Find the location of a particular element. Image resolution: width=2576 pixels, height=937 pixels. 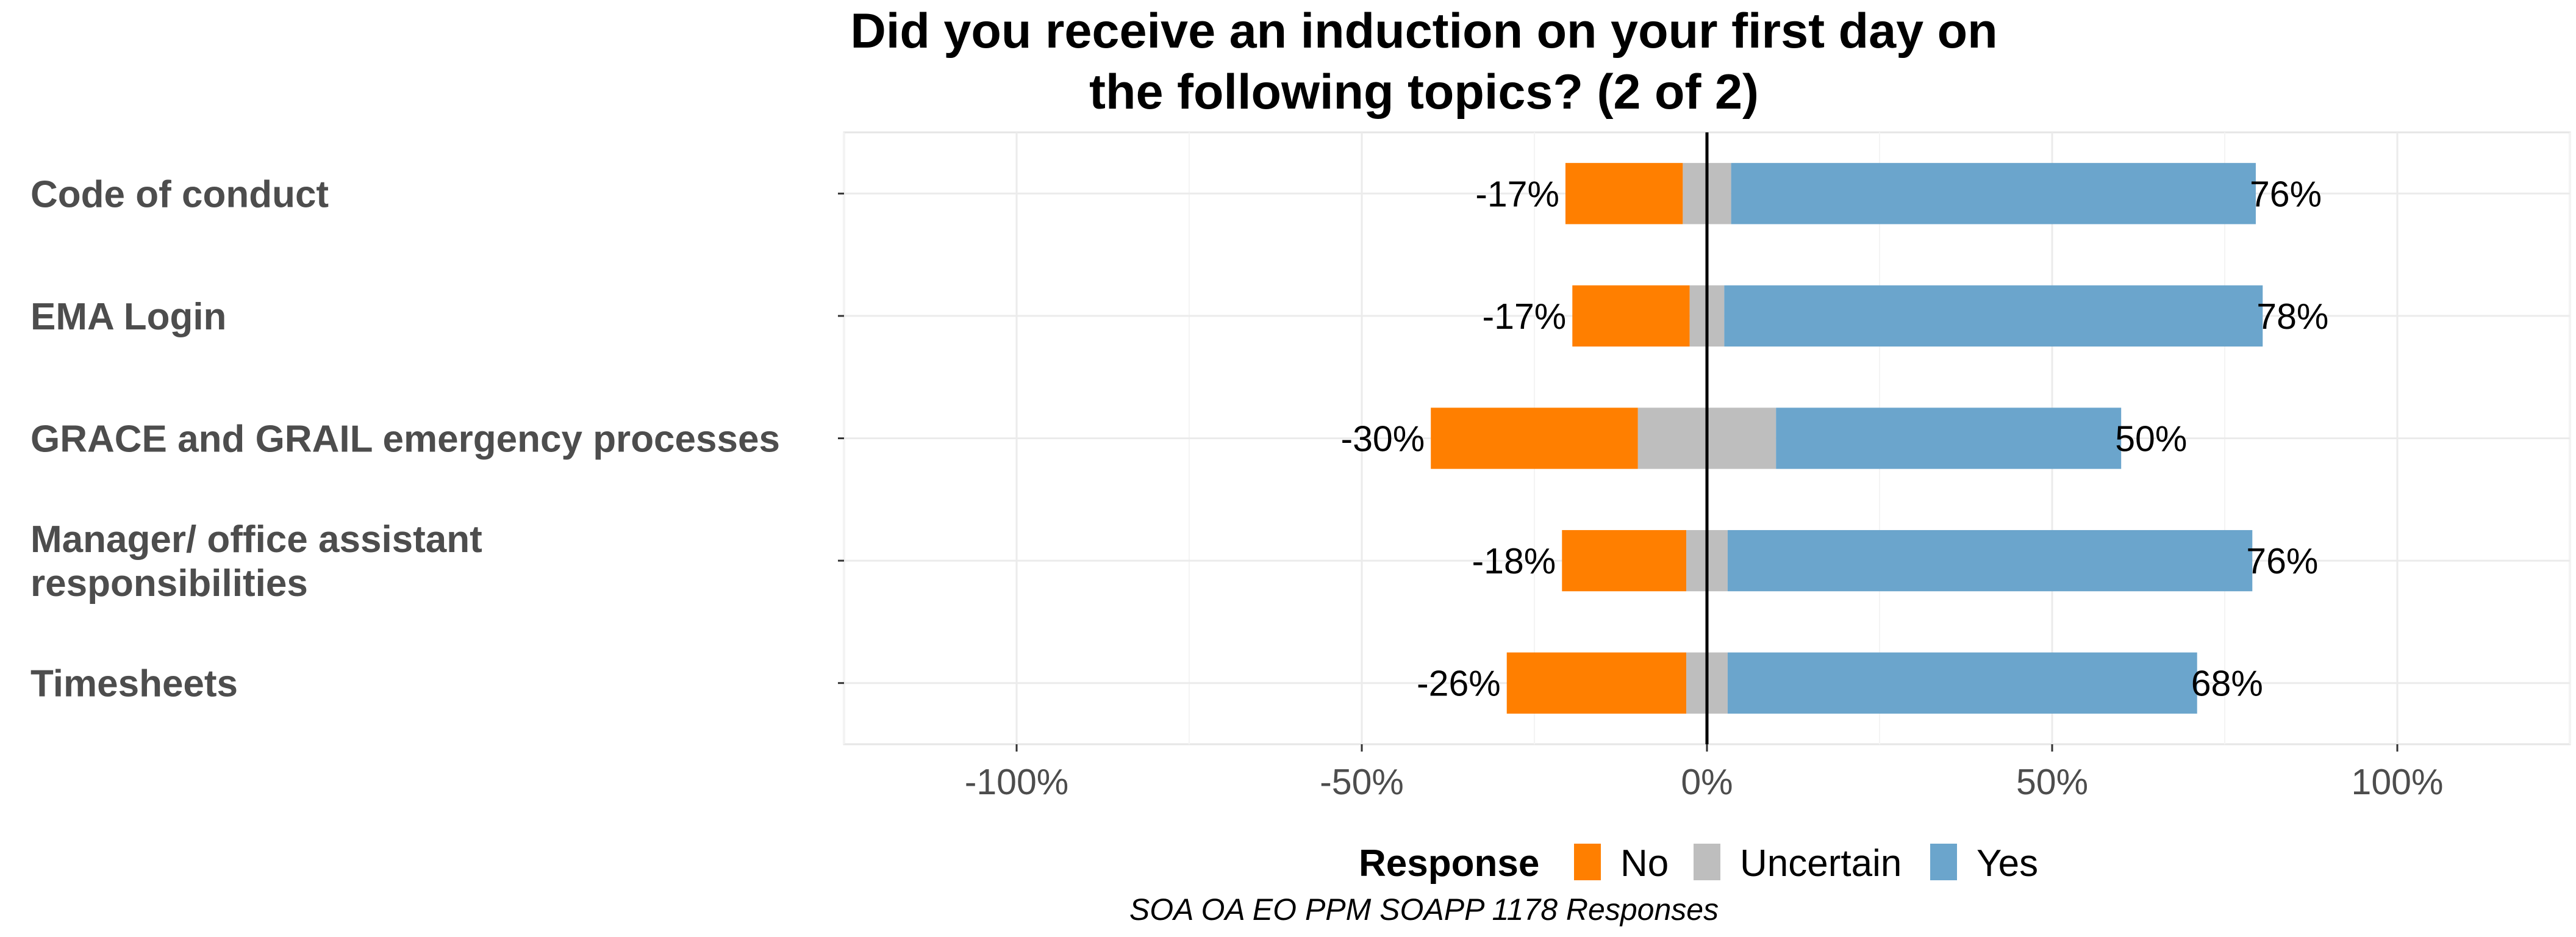

category-label: EMA Login is located at coordinates (128, 317).